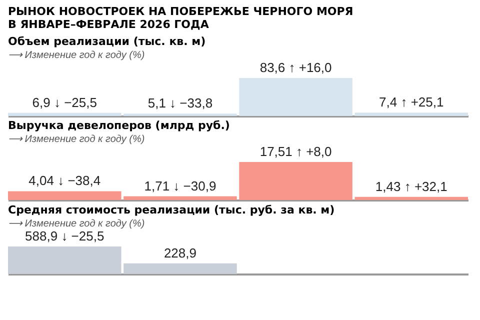  What do you see at coordinates (64, 236) in the screenshot?
I see `data-label: 588,9 ↓ −25,5` at bounding box center [64, 236].